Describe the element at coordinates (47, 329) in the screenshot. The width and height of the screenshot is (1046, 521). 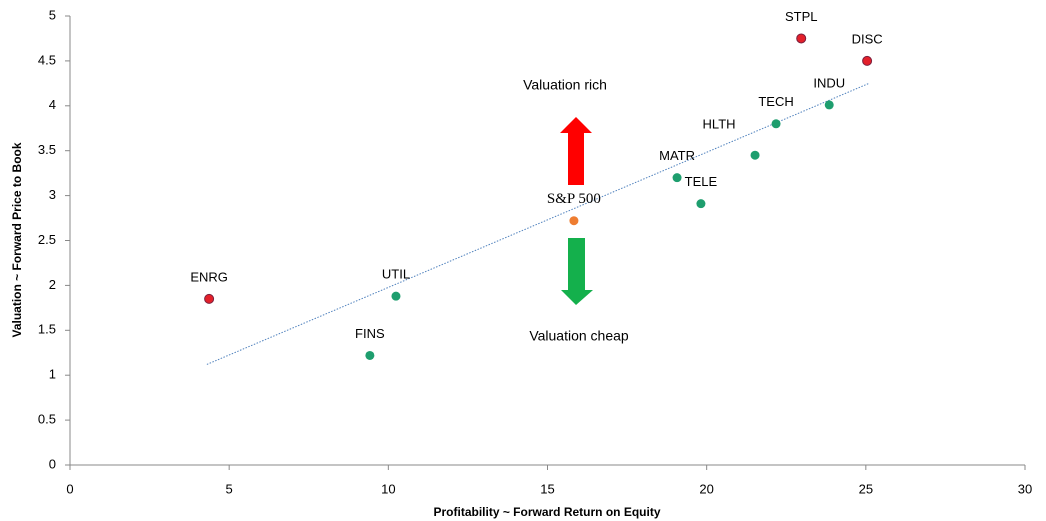
I see `y-tick-label: 1.5` at that location.